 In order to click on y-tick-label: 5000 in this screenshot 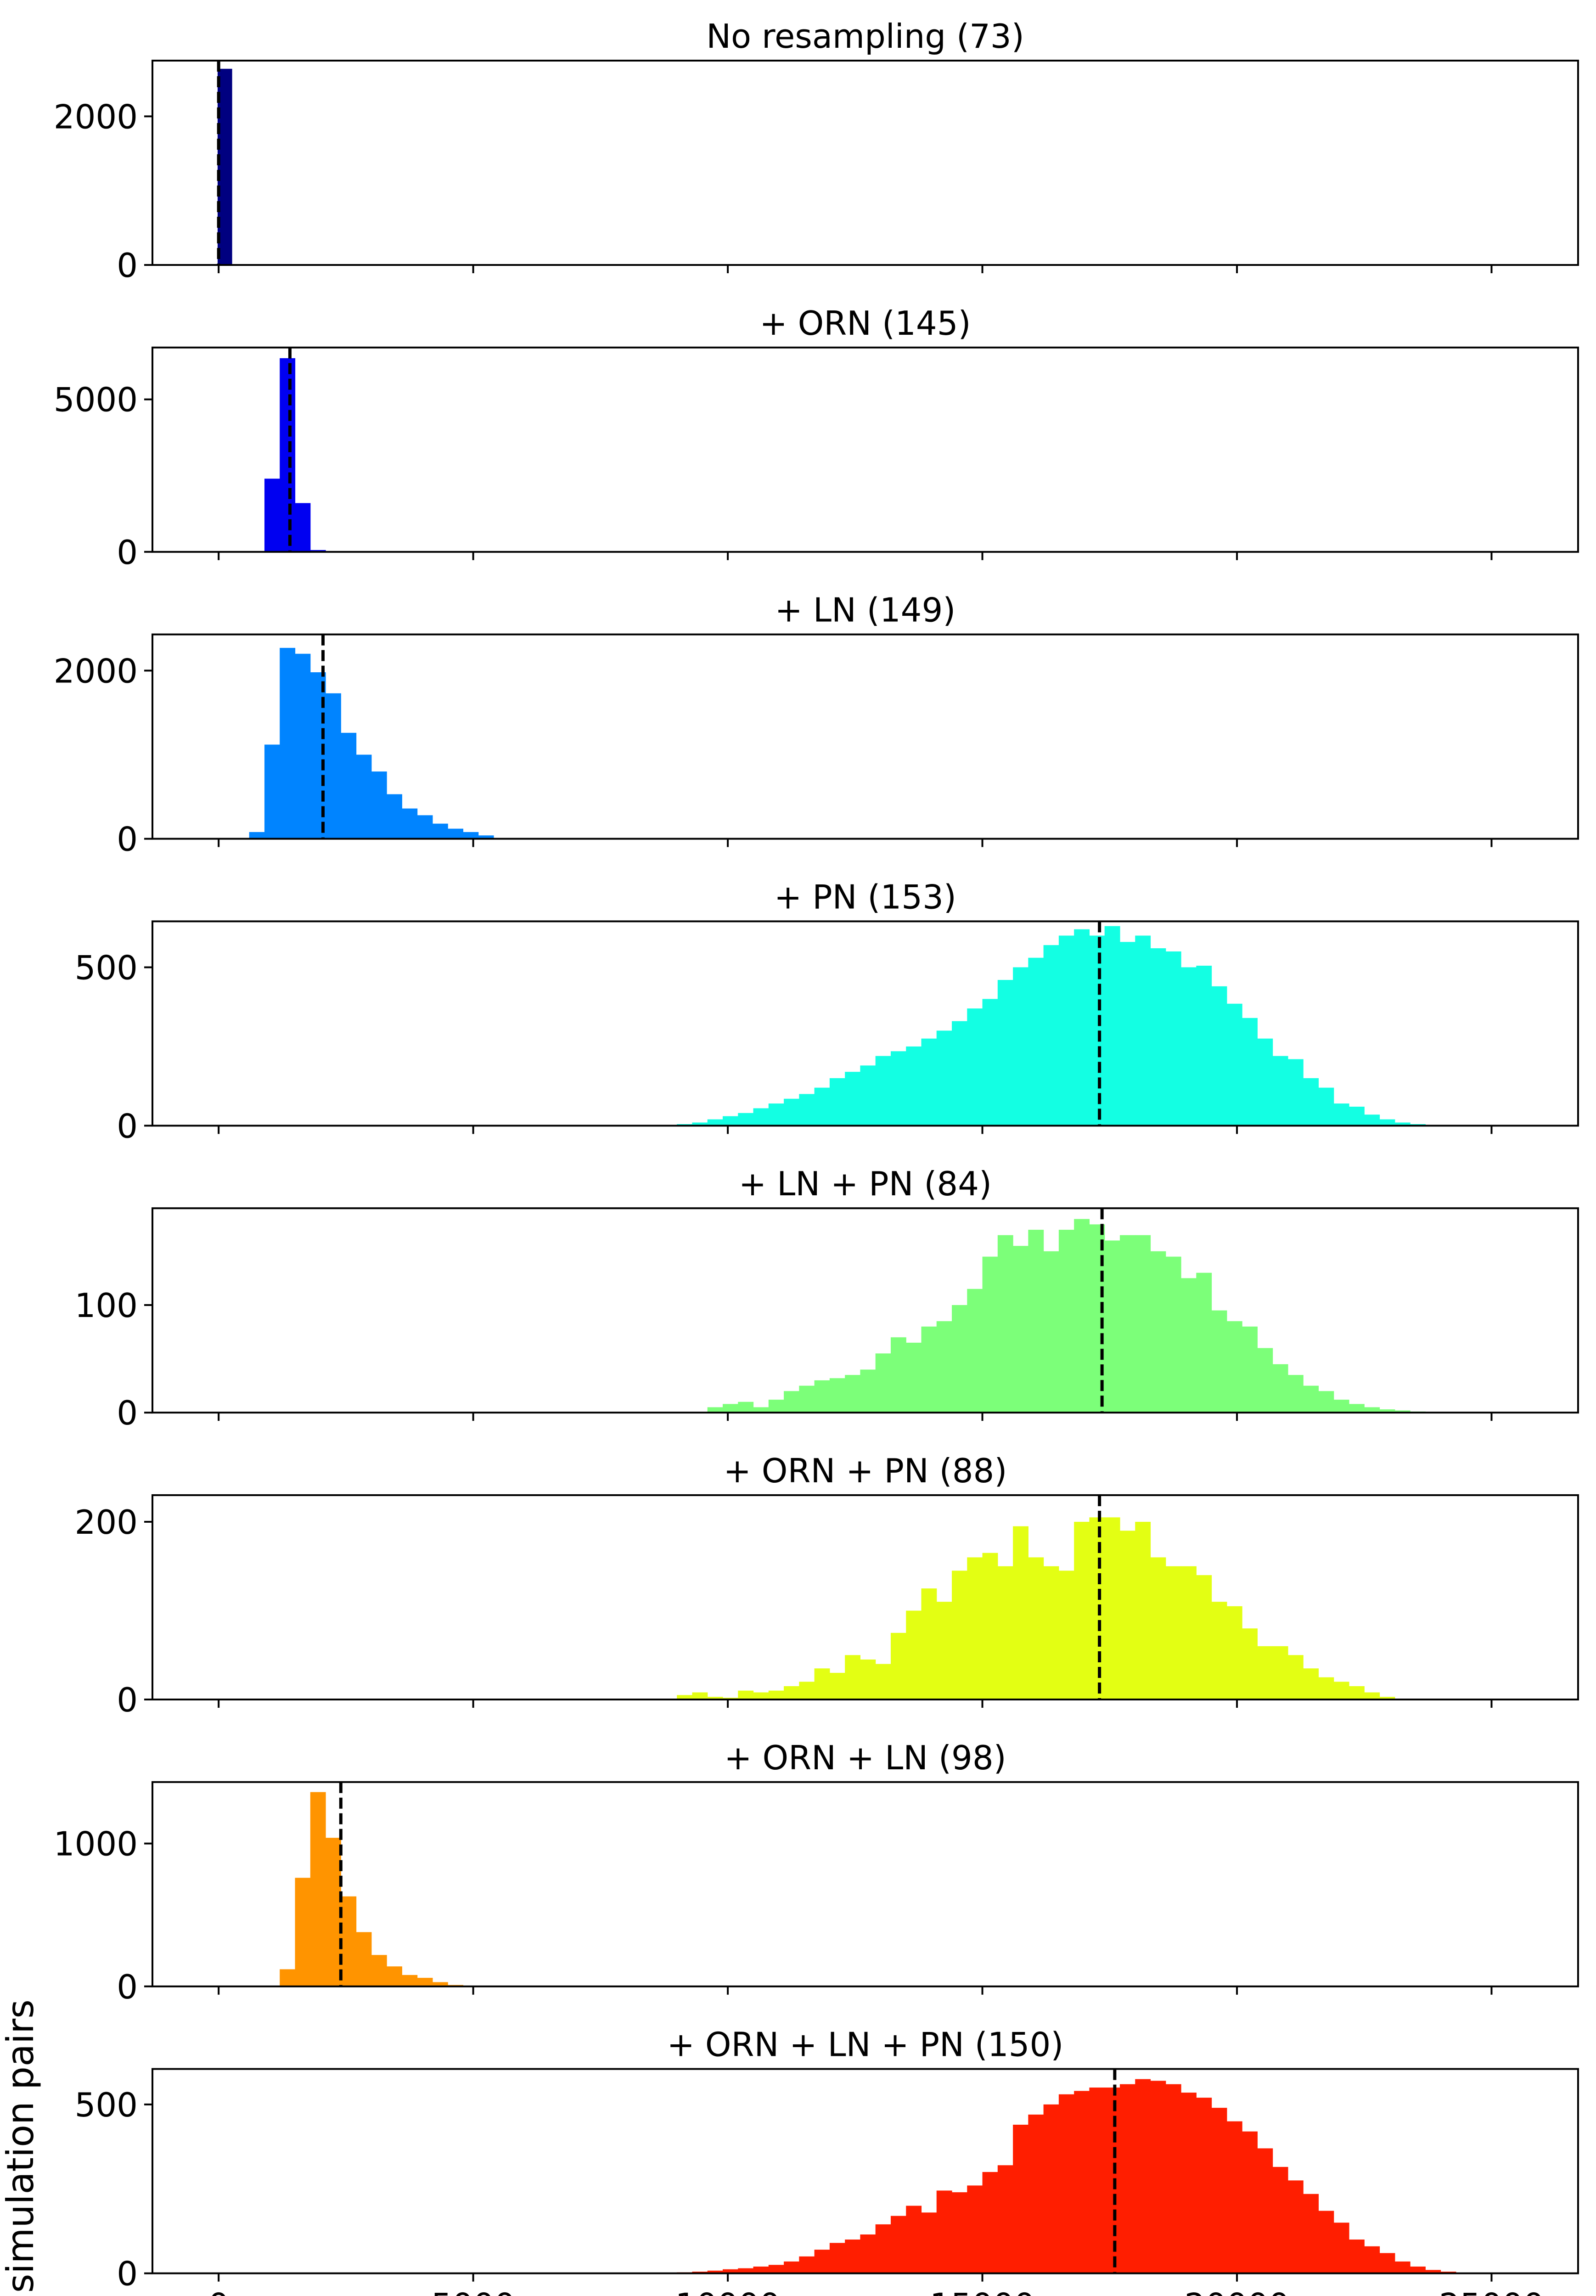, I will do `click(96, 400)`.